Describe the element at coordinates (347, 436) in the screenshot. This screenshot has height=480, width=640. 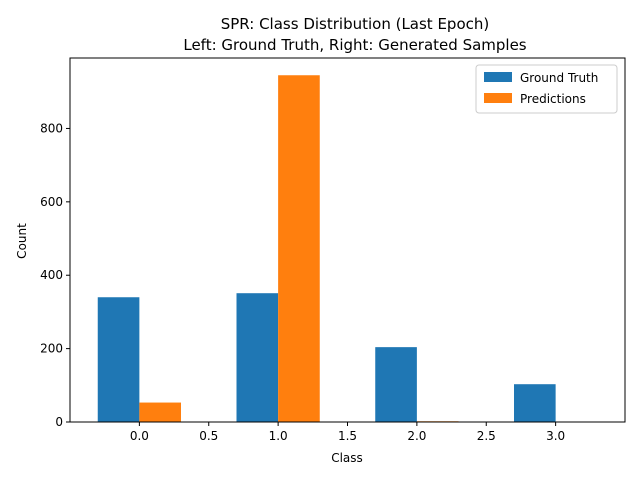
I see `x-tick-label: 1.5` at that location.